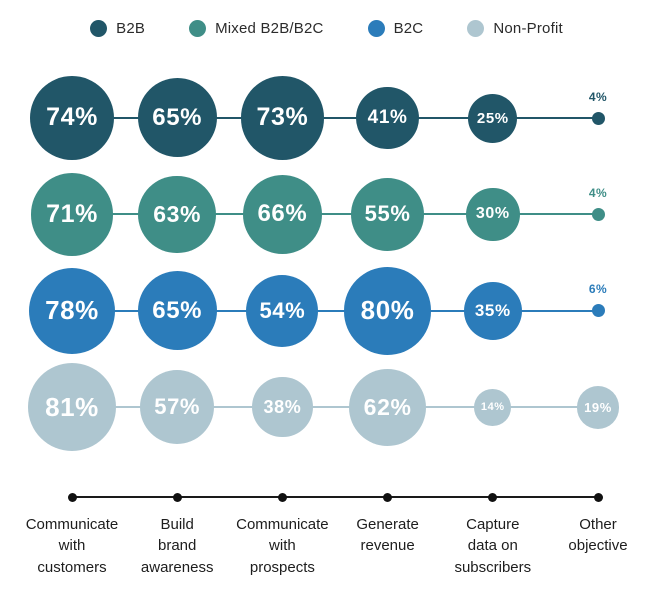 Image resolution: width=653 pixels, height=614 pixels. Describe the element at coordinates (269, 28) in the screenshot. I see `legend-item-label: Mixed B2B/B2C` at that location.